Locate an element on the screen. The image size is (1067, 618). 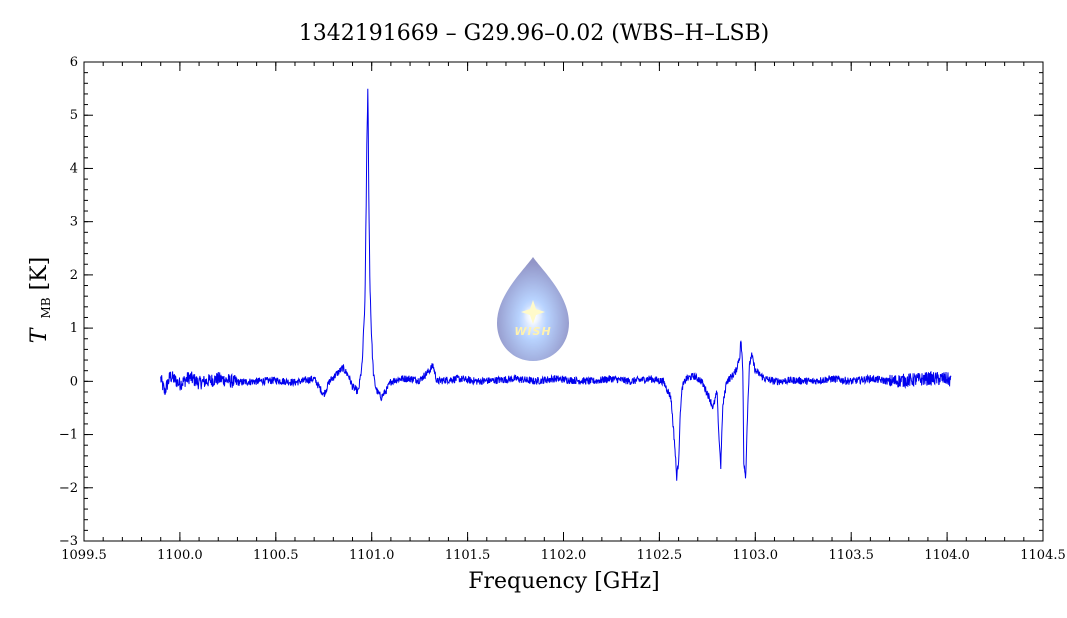
y-axis-label-main: T is located at coordinates (39, 334).